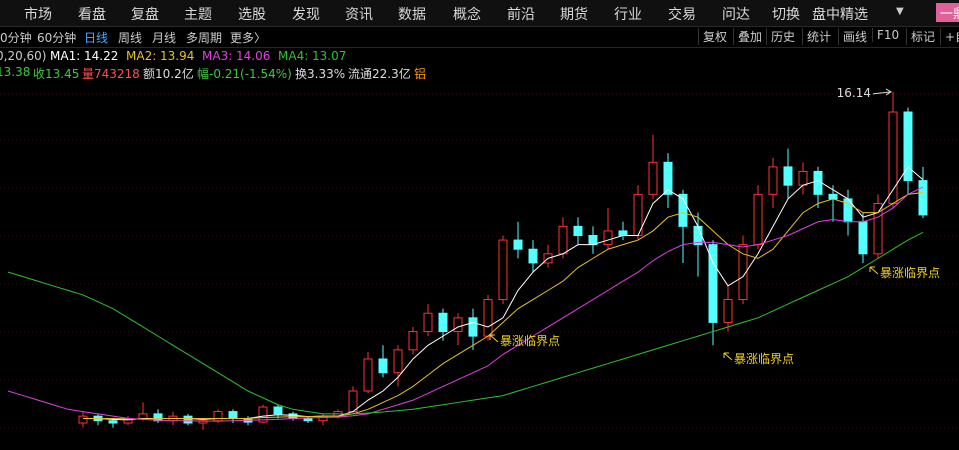 The width and height of the screenshot is (959, 450). I want to click on info-item: 铝, so click(420, 74).